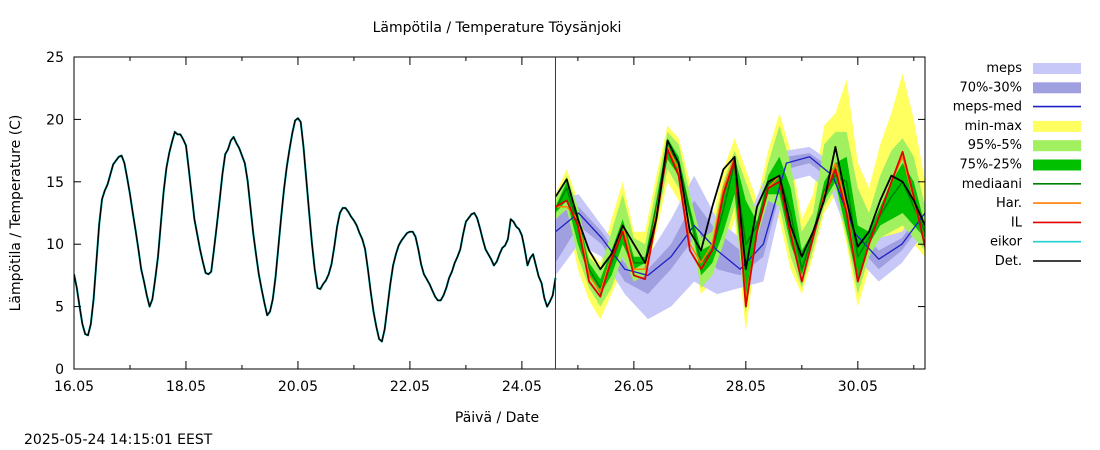 Image resolution: width=1100 pixels, height=450 pixels. What do you see at coordinates (497, 28) in the screenshot?
I see `chart-title: Lämpötila / Temperature Töysänjoki` at bounding box center [497, 28].